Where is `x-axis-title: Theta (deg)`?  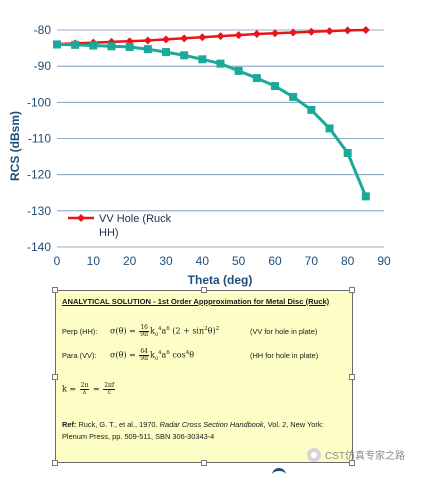 x-axis-title: Theta (deg) is located at coordinates (220, 280).